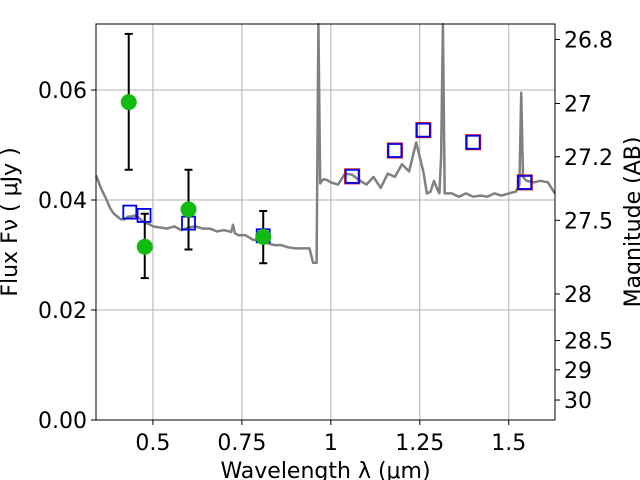 The image size is (640, 480). I want to click on right-tick-label: 30, so click(578, 401).